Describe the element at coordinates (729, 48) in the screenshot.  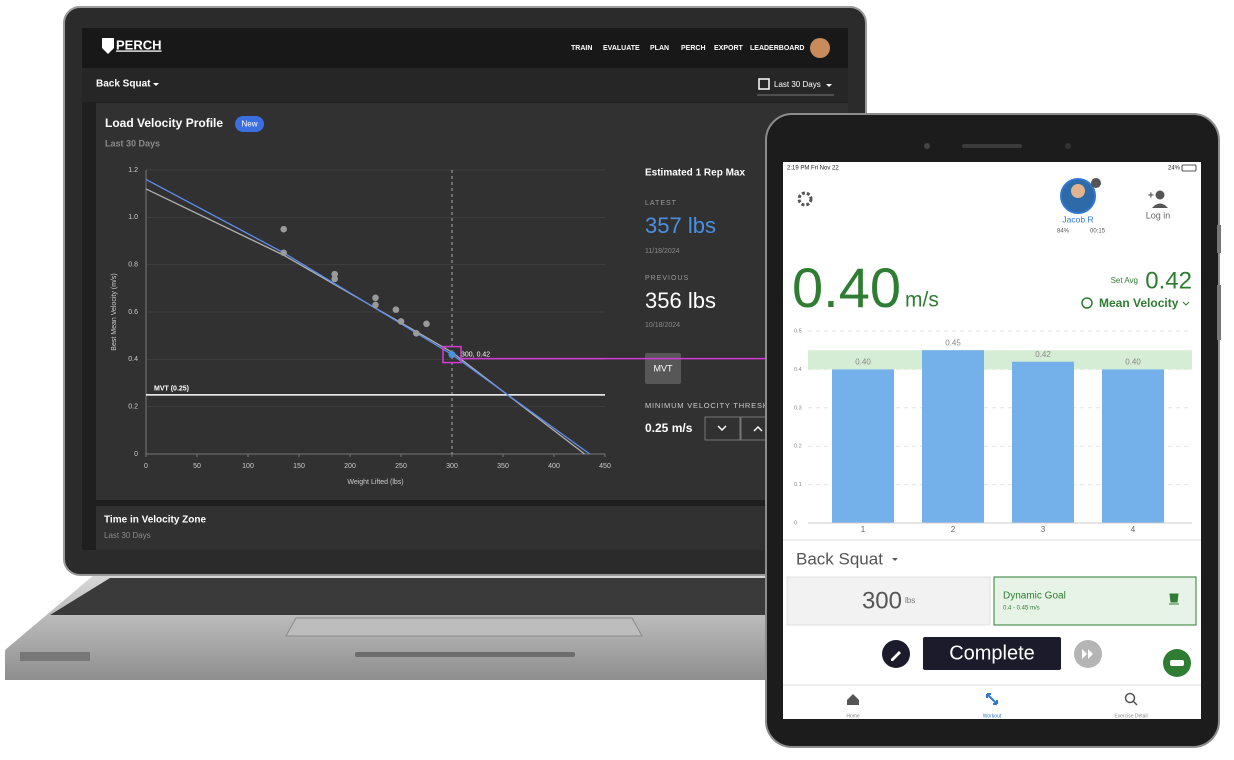
I see `nav-item: EXPORT` at that location.